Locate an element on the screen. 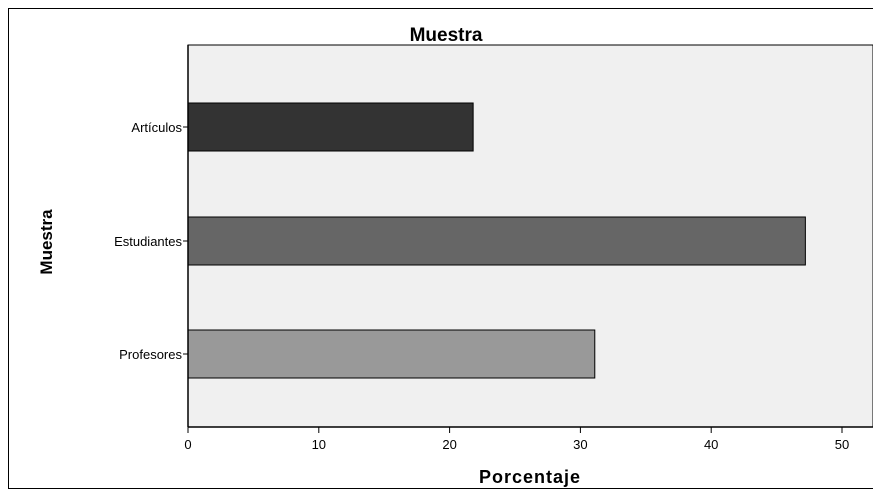 Image resolution: width=873 pixels, height=497 pixels. category-label: Estudiantes is located at coordinates (148, 241).